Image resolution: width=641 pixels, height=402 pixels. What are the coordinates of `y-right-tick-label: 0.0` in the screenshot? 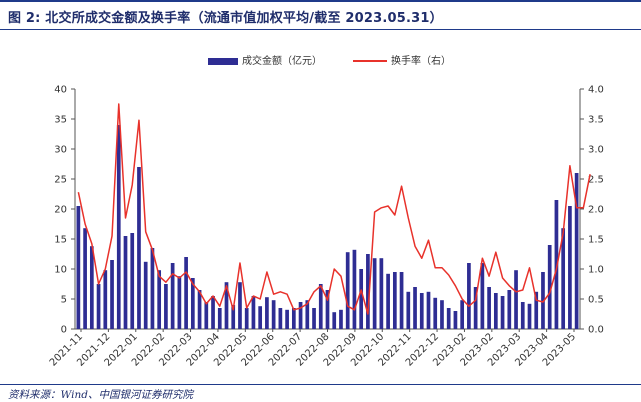 It's located at (596, 330).